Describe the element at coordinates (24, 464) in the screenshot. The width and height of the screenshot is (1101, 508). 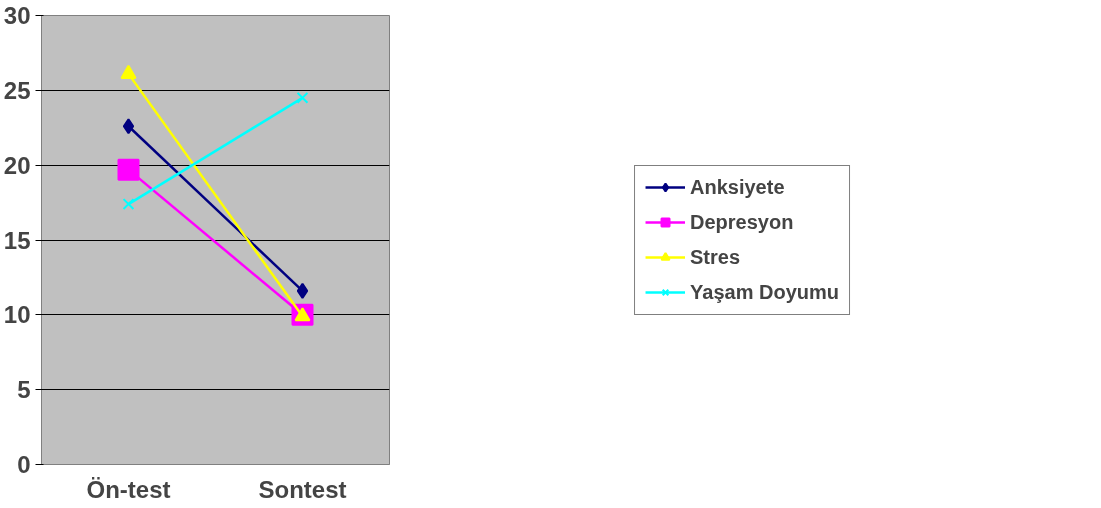
I see `y-tick-label: 0` at that location.